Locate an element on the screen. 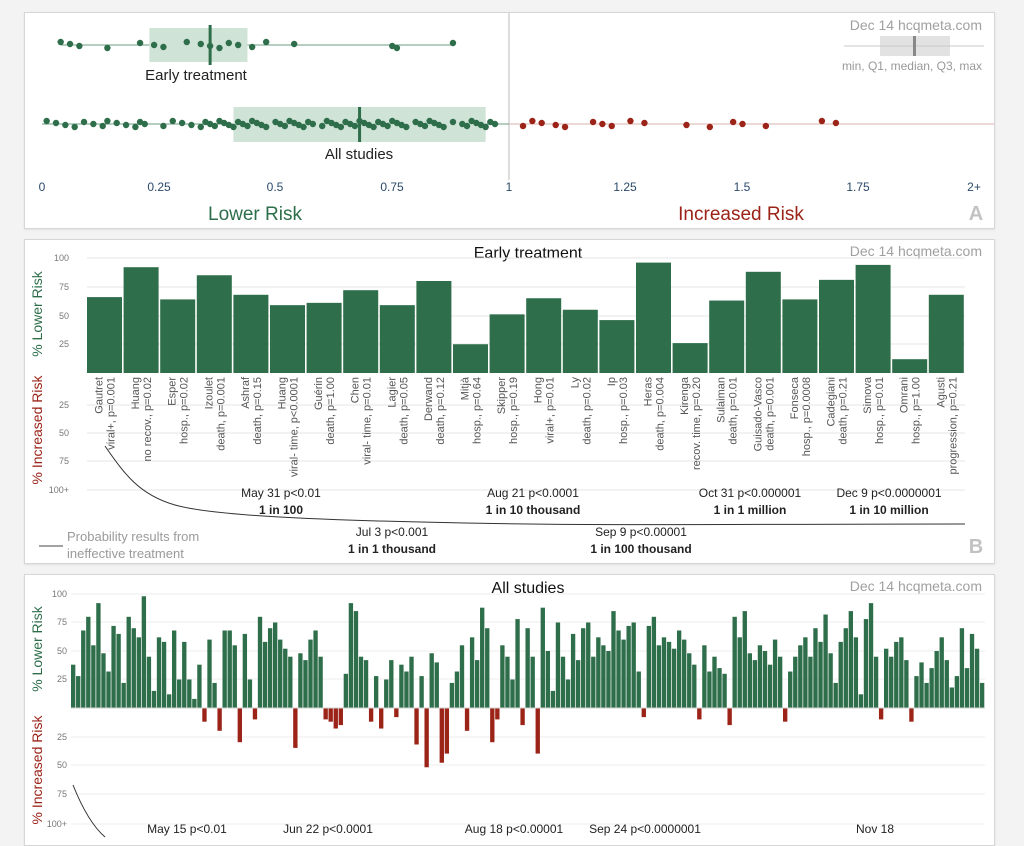 Image resolution: width=1024 pixels, height=846 pixels. study-name: Chen is located at coordinates (356, 390).